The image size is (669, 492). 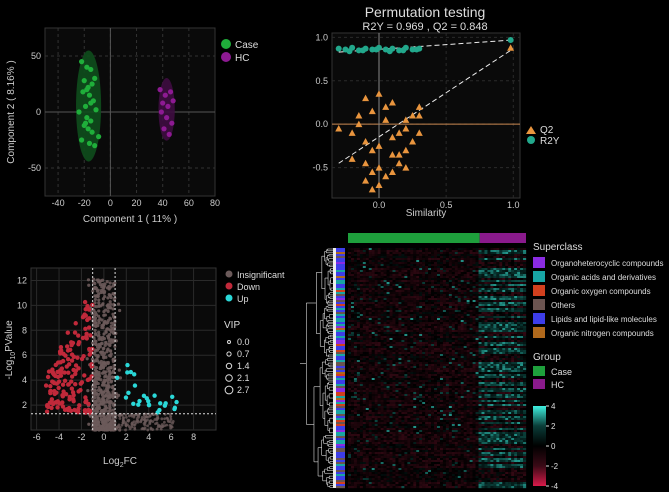 I want to click on point-down, so click(x=73, y=395).